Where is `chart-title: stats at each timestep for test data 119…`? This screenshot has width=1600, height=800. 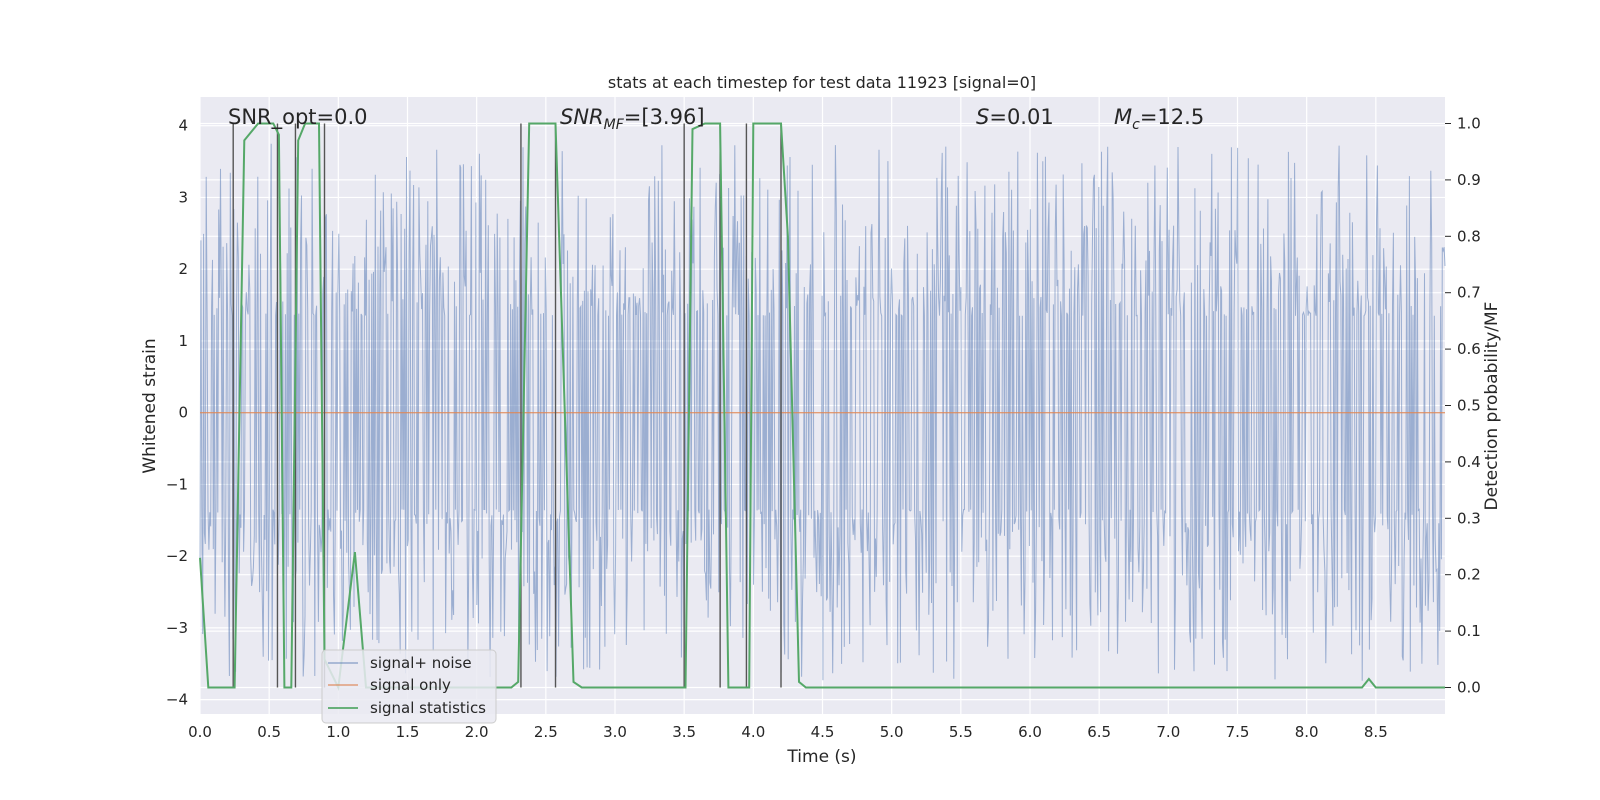 chart-title: stats at each timestep for test data 119… is located at coordinates (822, 82).